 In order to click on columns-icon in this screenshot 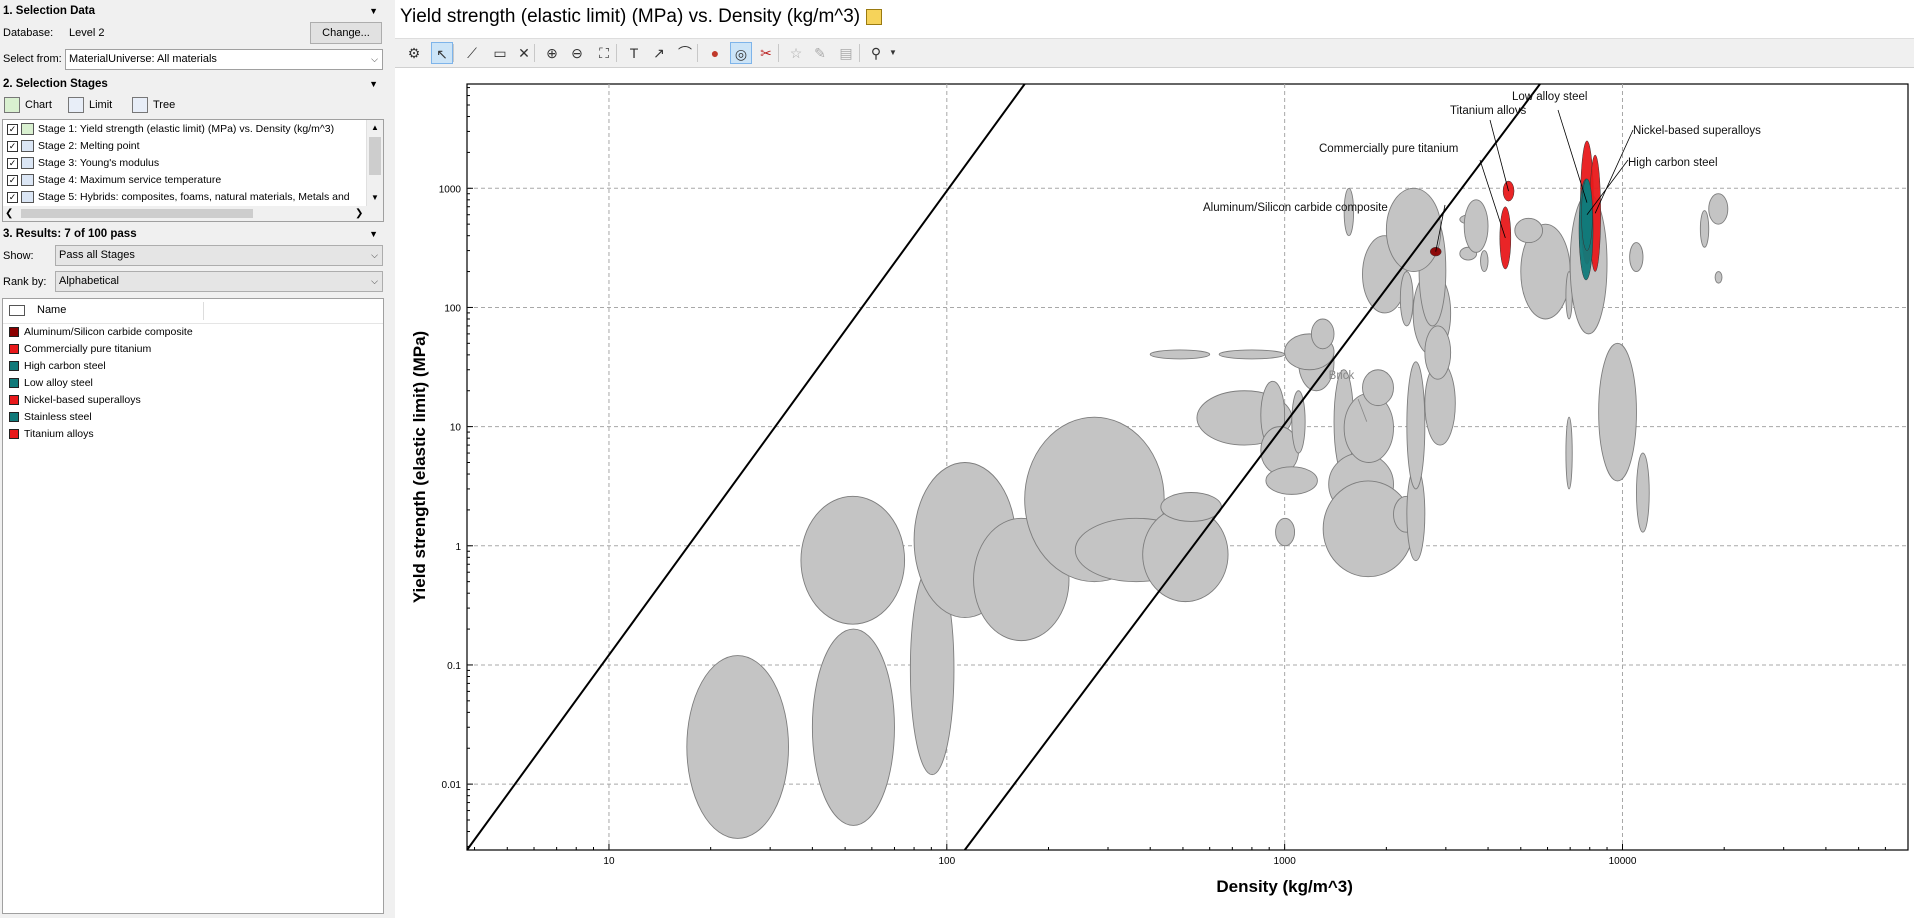, I will do `click(17, 310)`.